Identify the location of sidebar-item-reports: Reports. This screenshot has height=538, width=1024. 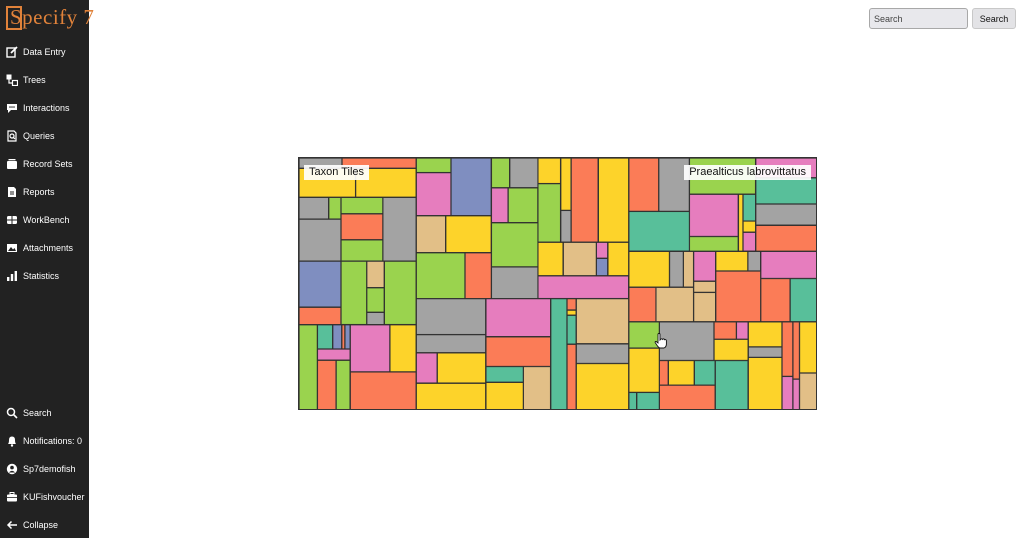
(44, 192).